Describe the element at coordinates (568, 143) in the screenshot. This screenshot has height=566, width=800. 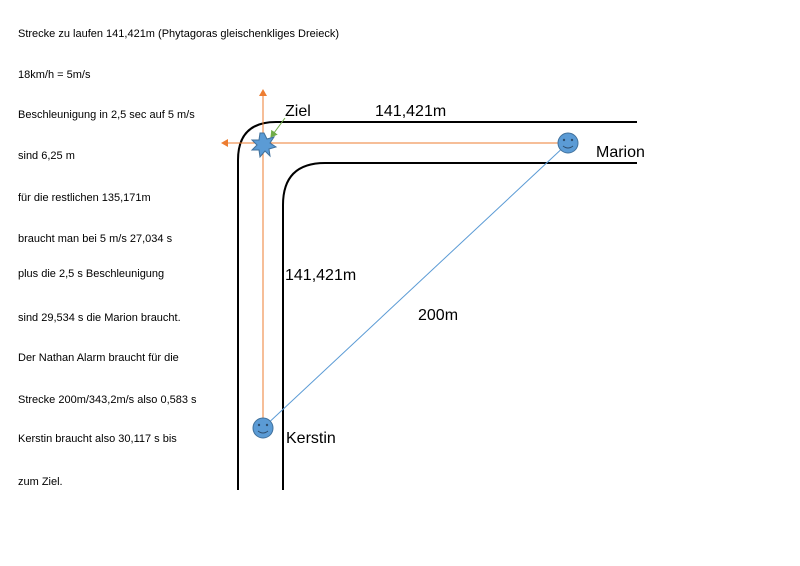
I see `marion-face` at that location.